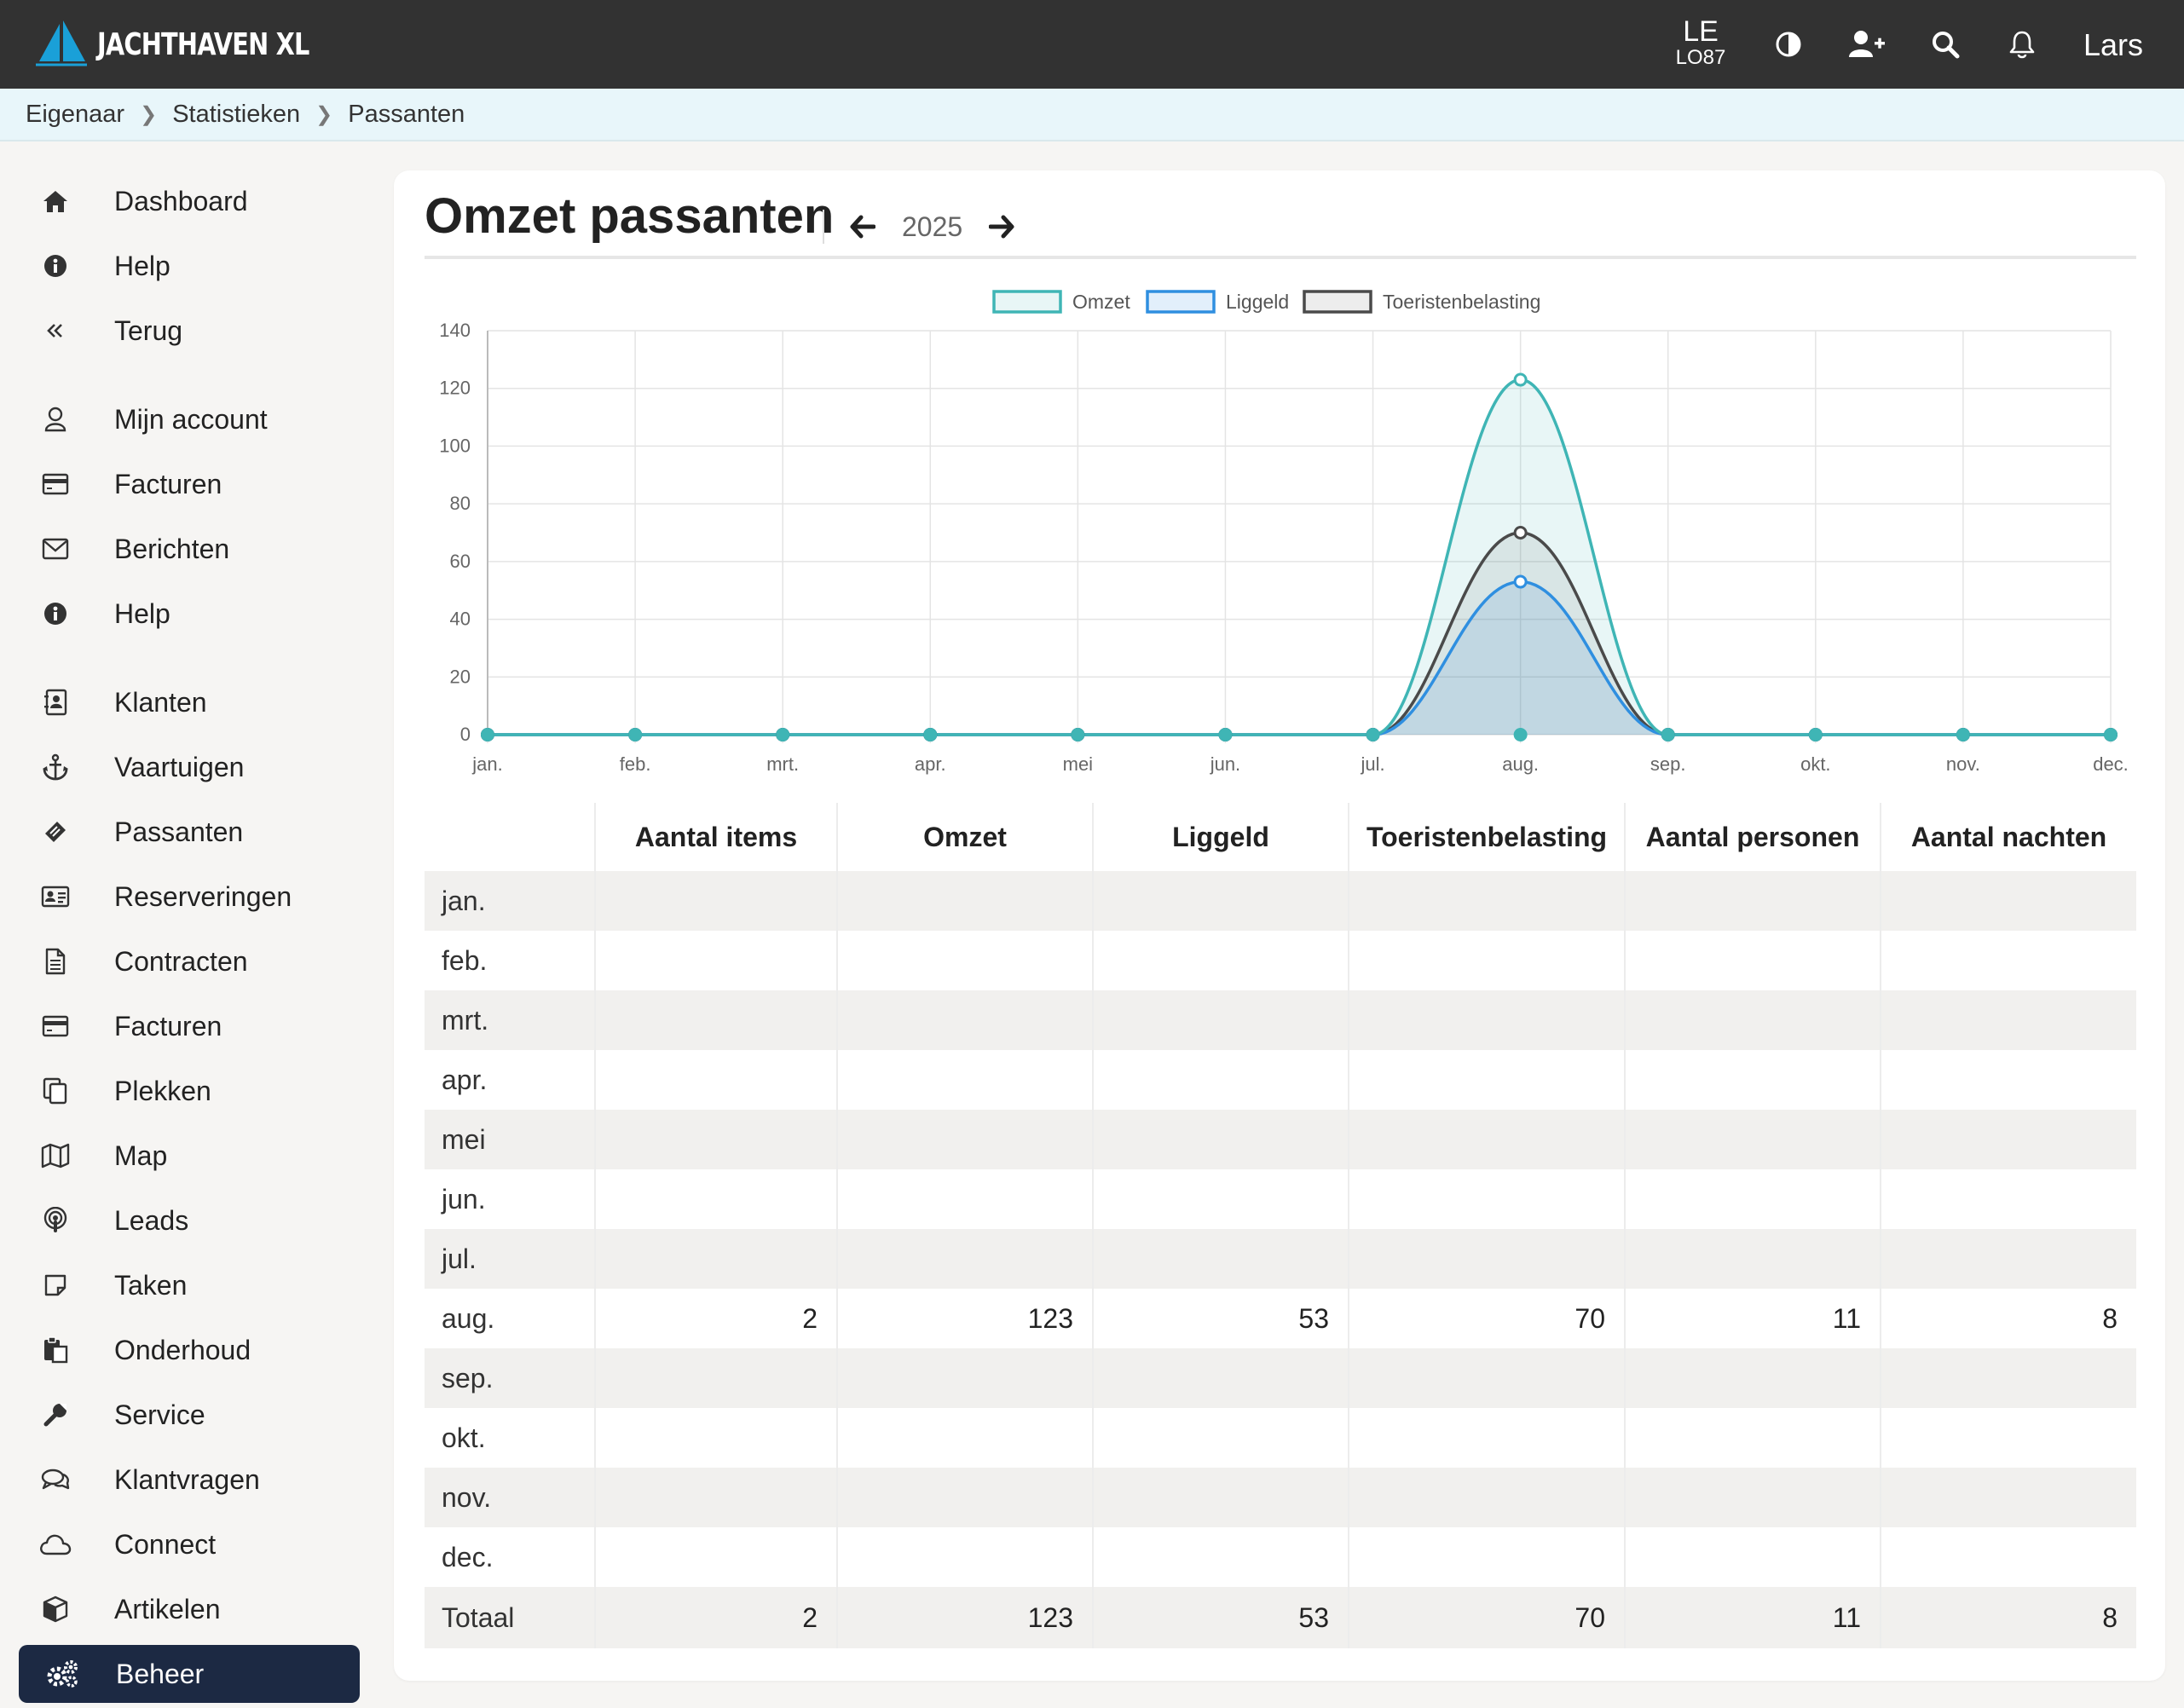 The height and width of the screenshot is (1708, 2184). Describe the element at coordinates (189, 613) in the screenshot. I see `sidebar-item-help-2: Help` at that location.